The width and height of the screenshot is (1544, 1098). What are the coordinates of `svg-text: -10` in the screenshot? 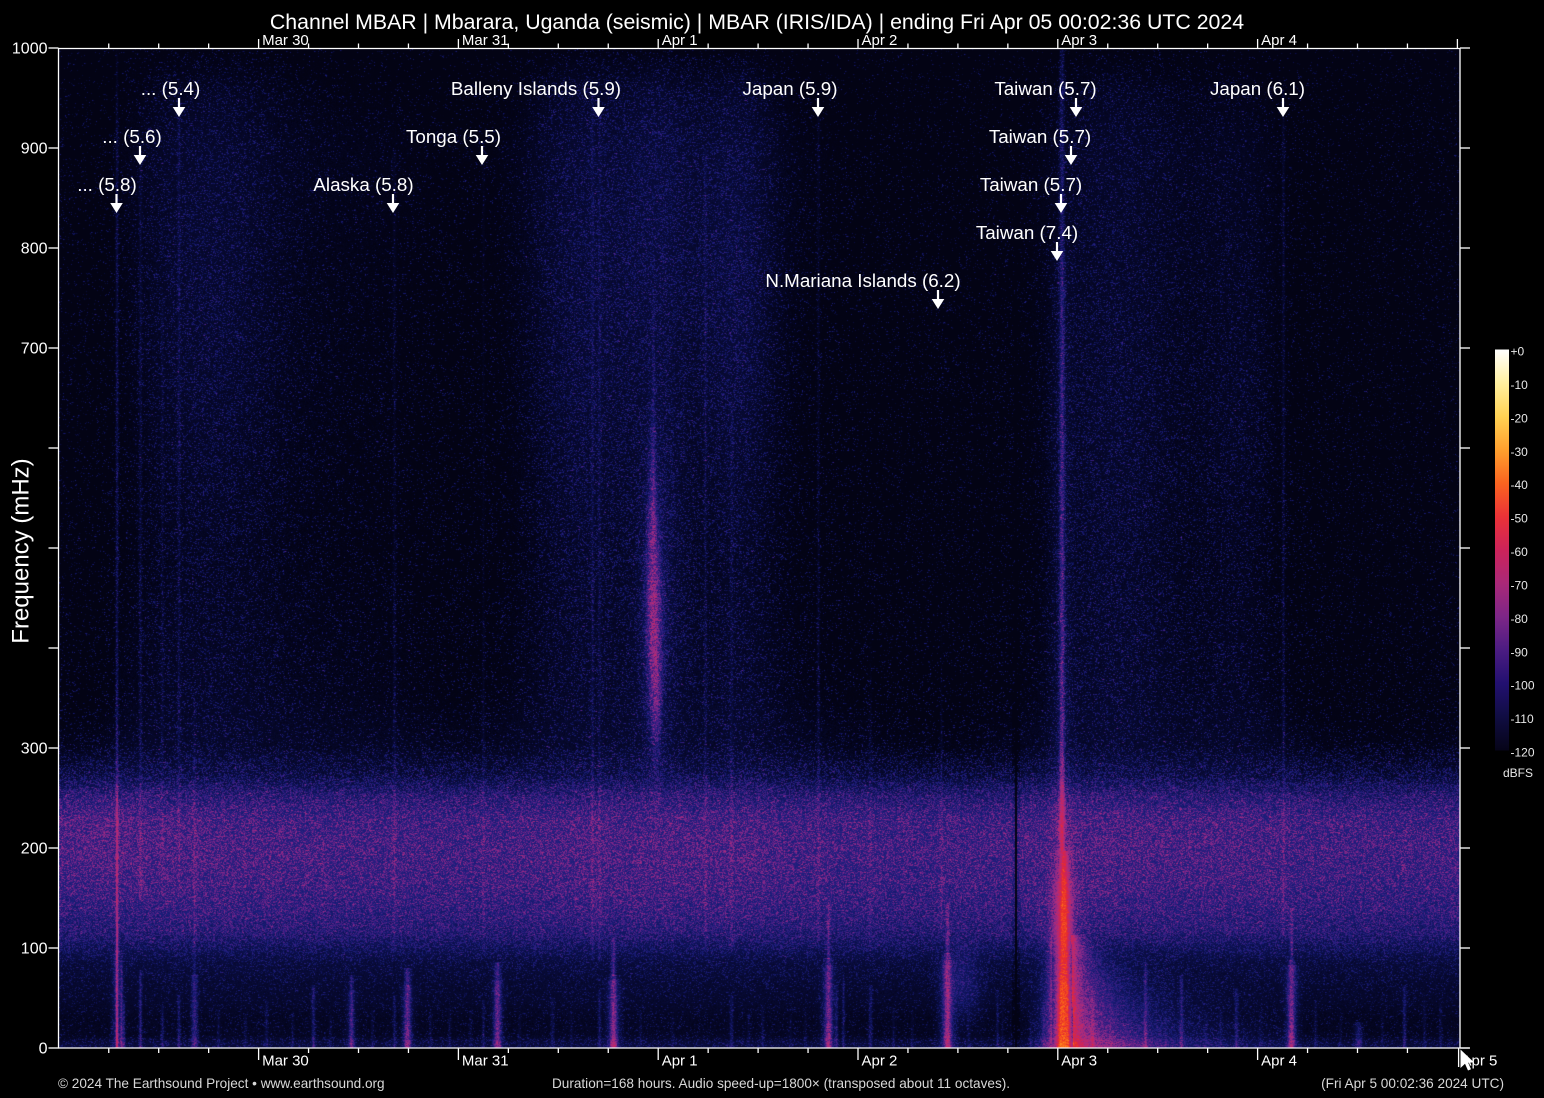 It's located at (1520, 385).